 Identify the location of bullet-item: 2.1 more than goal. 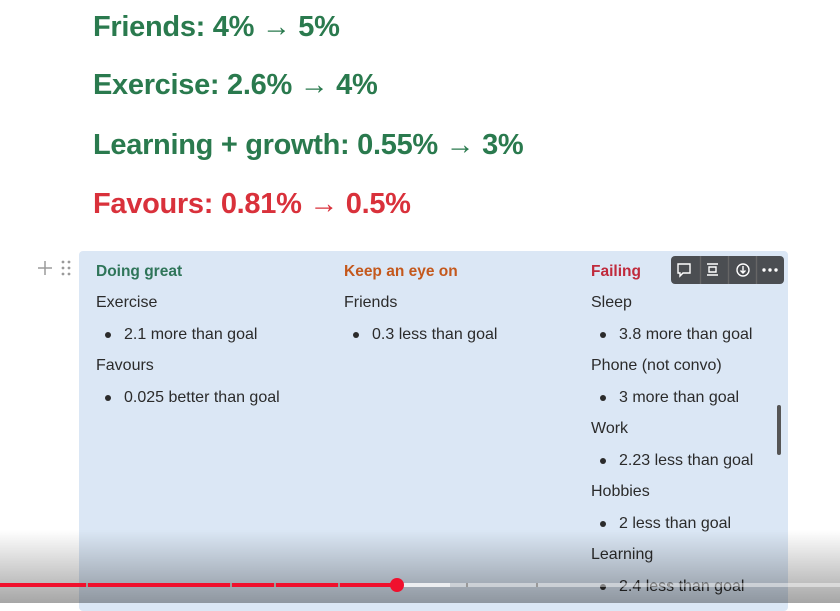
(191, 334).